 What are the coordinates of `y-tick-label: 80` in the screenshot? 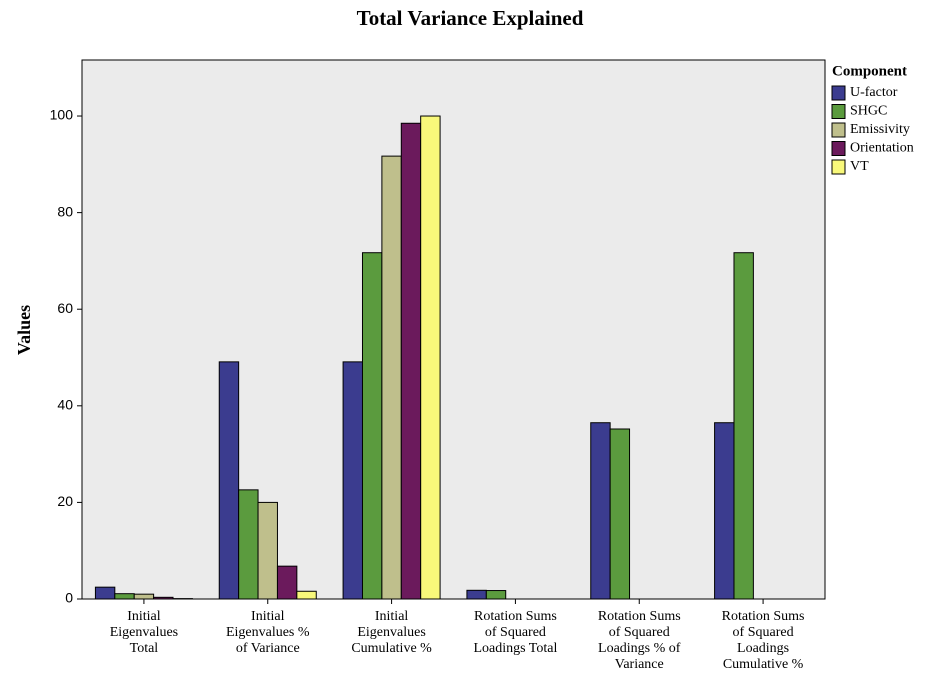 It's located at (65, 211).